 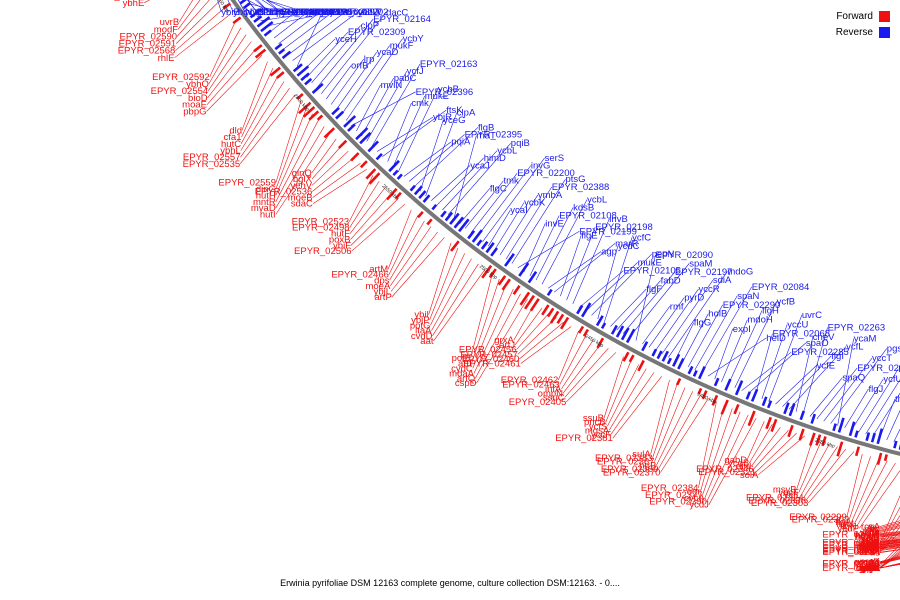 I want to click on forward-gene-label: ydjM, so click(x=870, y=568).